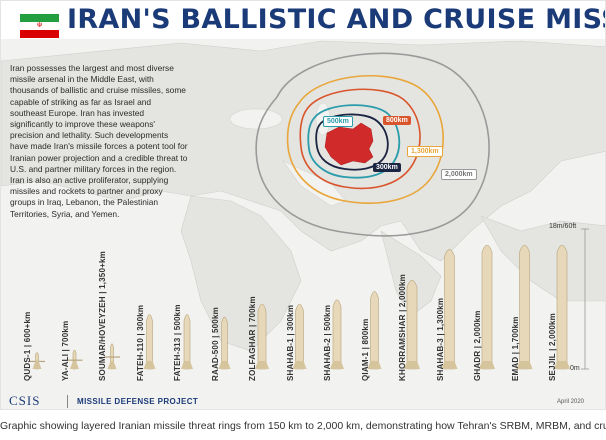 The height and width of the screenshot is (440, 606). What do you see at coordinates (140, 342) in the screenshot?
I see `missile-label: FATEH-110 | 300km` at bounding box center [140, 342].